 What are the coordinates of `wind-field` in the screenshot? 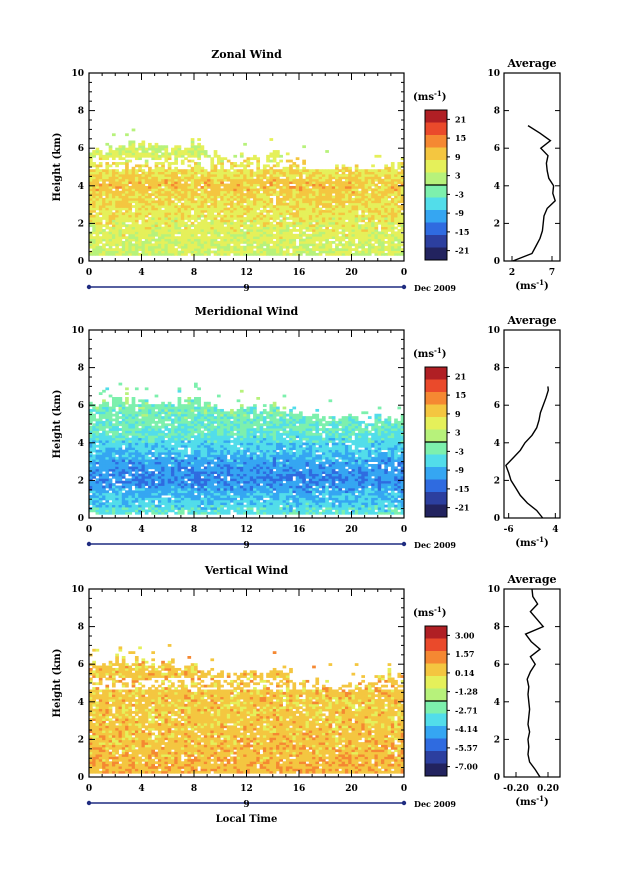 It's located at (247, 709).